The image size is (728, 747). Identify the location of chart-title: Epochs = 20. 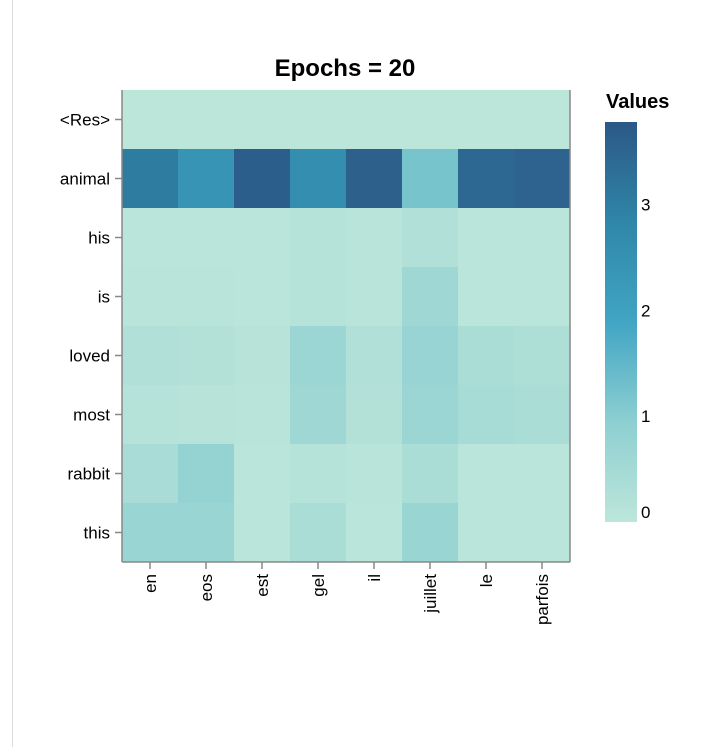
(345, 68).